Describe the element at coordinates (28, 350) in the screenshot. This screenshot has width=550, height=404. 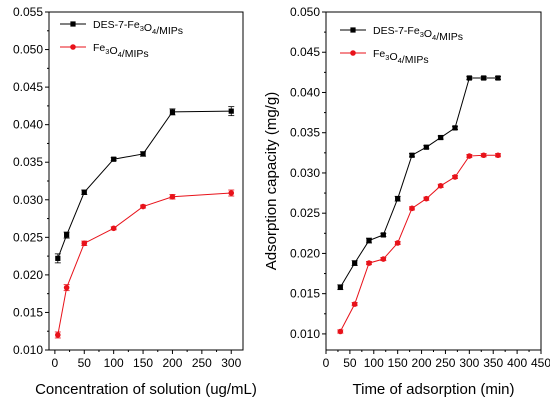
I see `y-tick-label: 0.010` at that location.